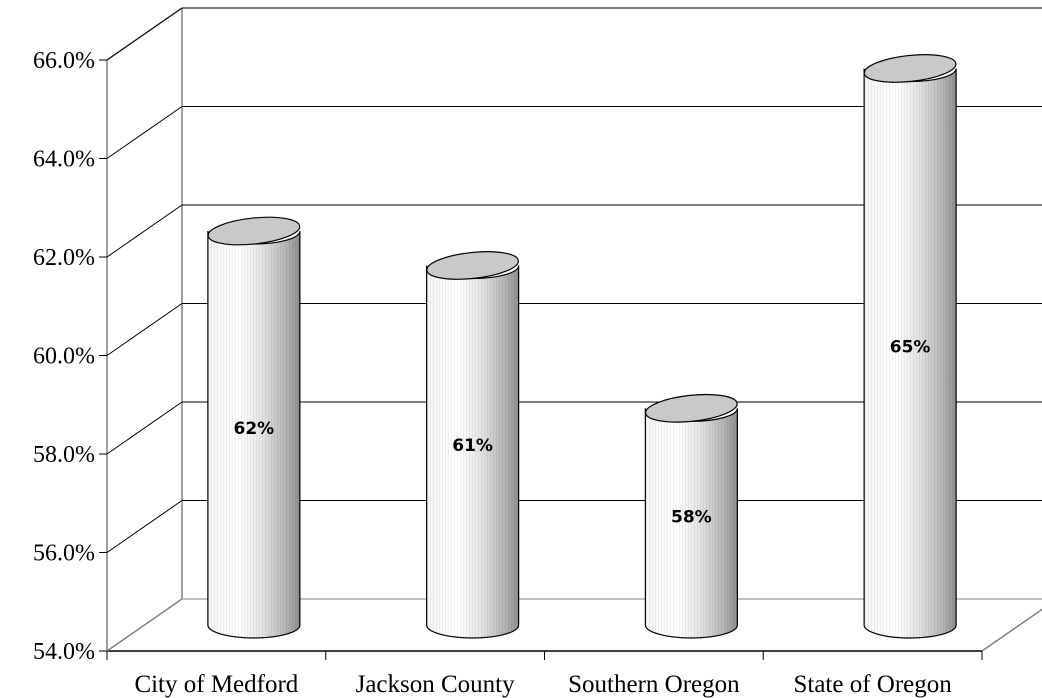 Image resolution: width=1042 pixels, height=698 pixels. I want to click on y-tick-label: 60.0%, so click(64, 357).